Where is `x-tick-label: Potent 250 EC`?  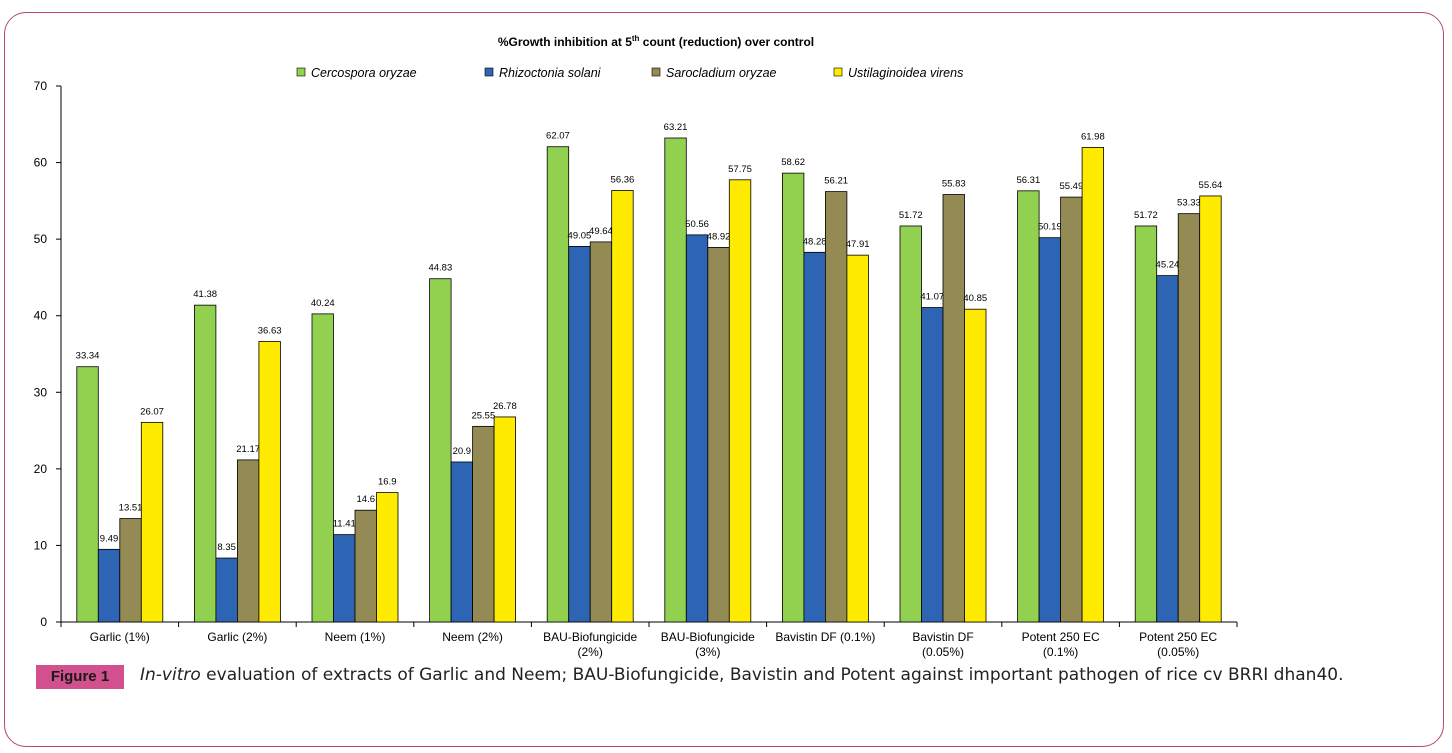
x-tick-label: Potent 250 EC is located at coordinates (1178, 637).